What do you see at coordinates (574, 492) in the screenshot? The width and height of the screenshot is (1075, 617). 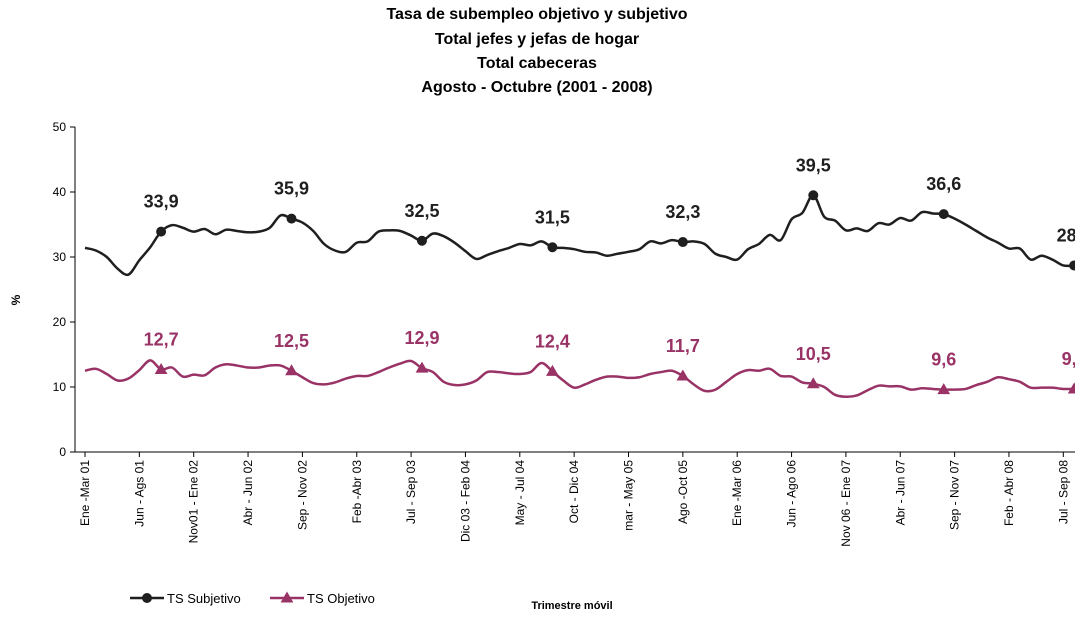 I see `x-tick-label: Oct - Dic 04` at bounding box center [574, 492].